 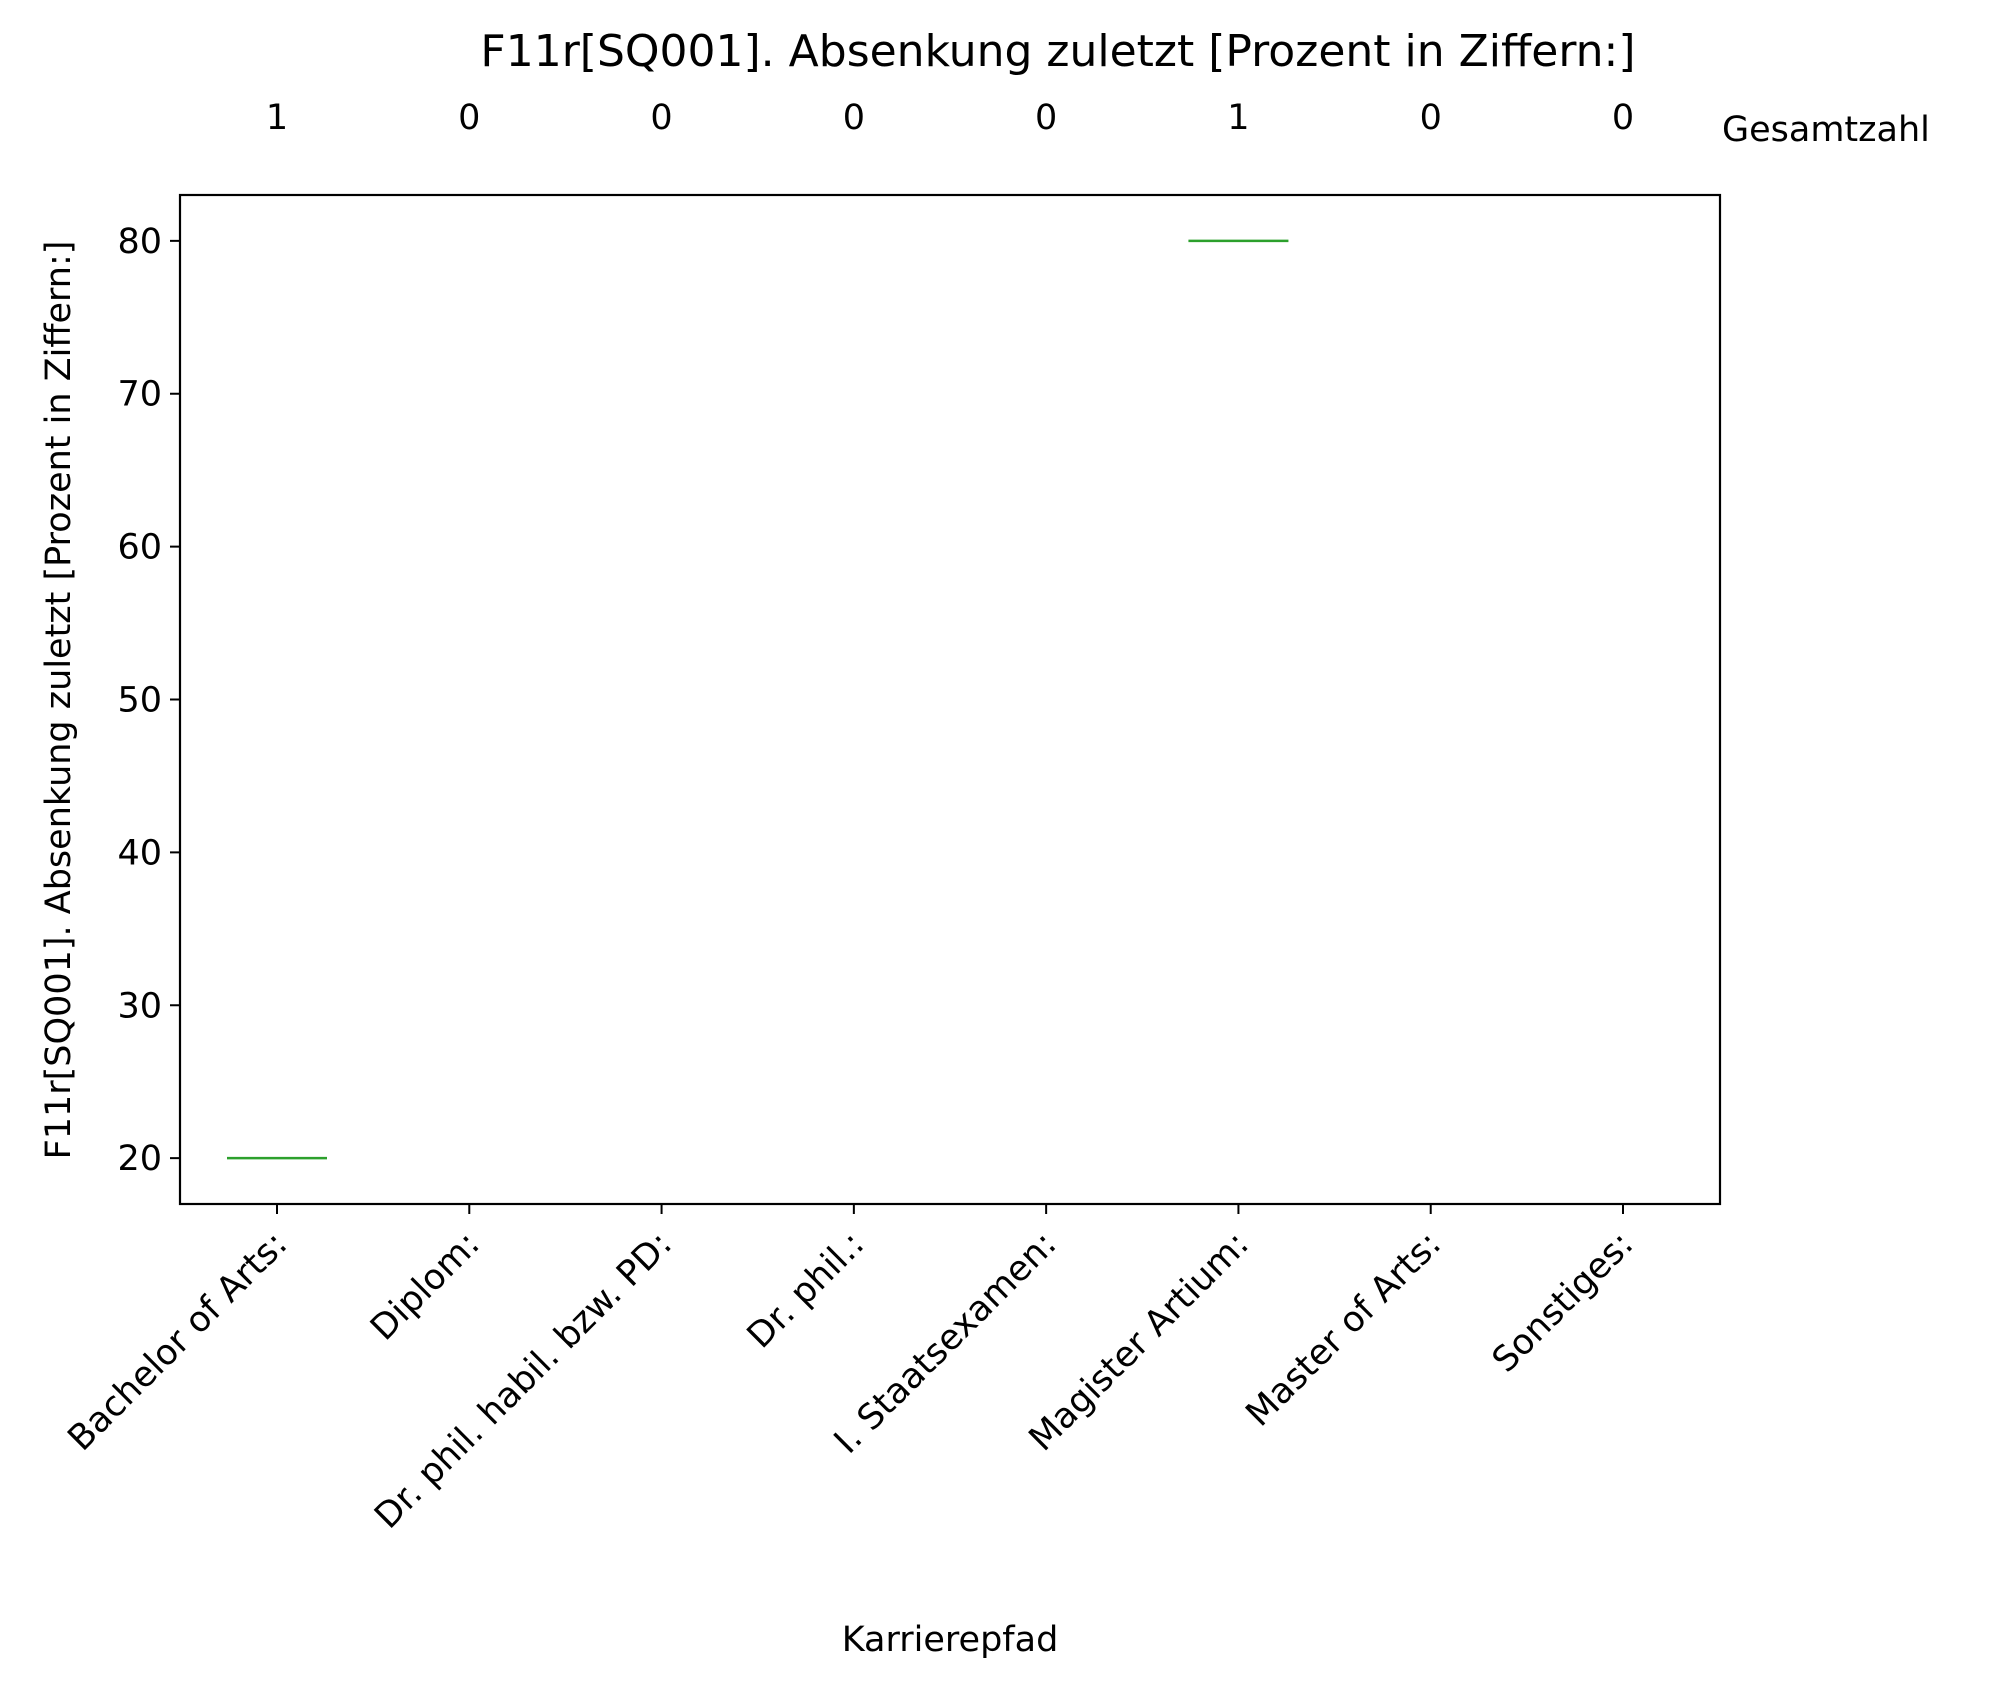 What do you see at coordinates (950, 118) in the screenshot?
I see `count-labels: 1 0 0 0 0 1 0 0` at bounding box center [950, 118].